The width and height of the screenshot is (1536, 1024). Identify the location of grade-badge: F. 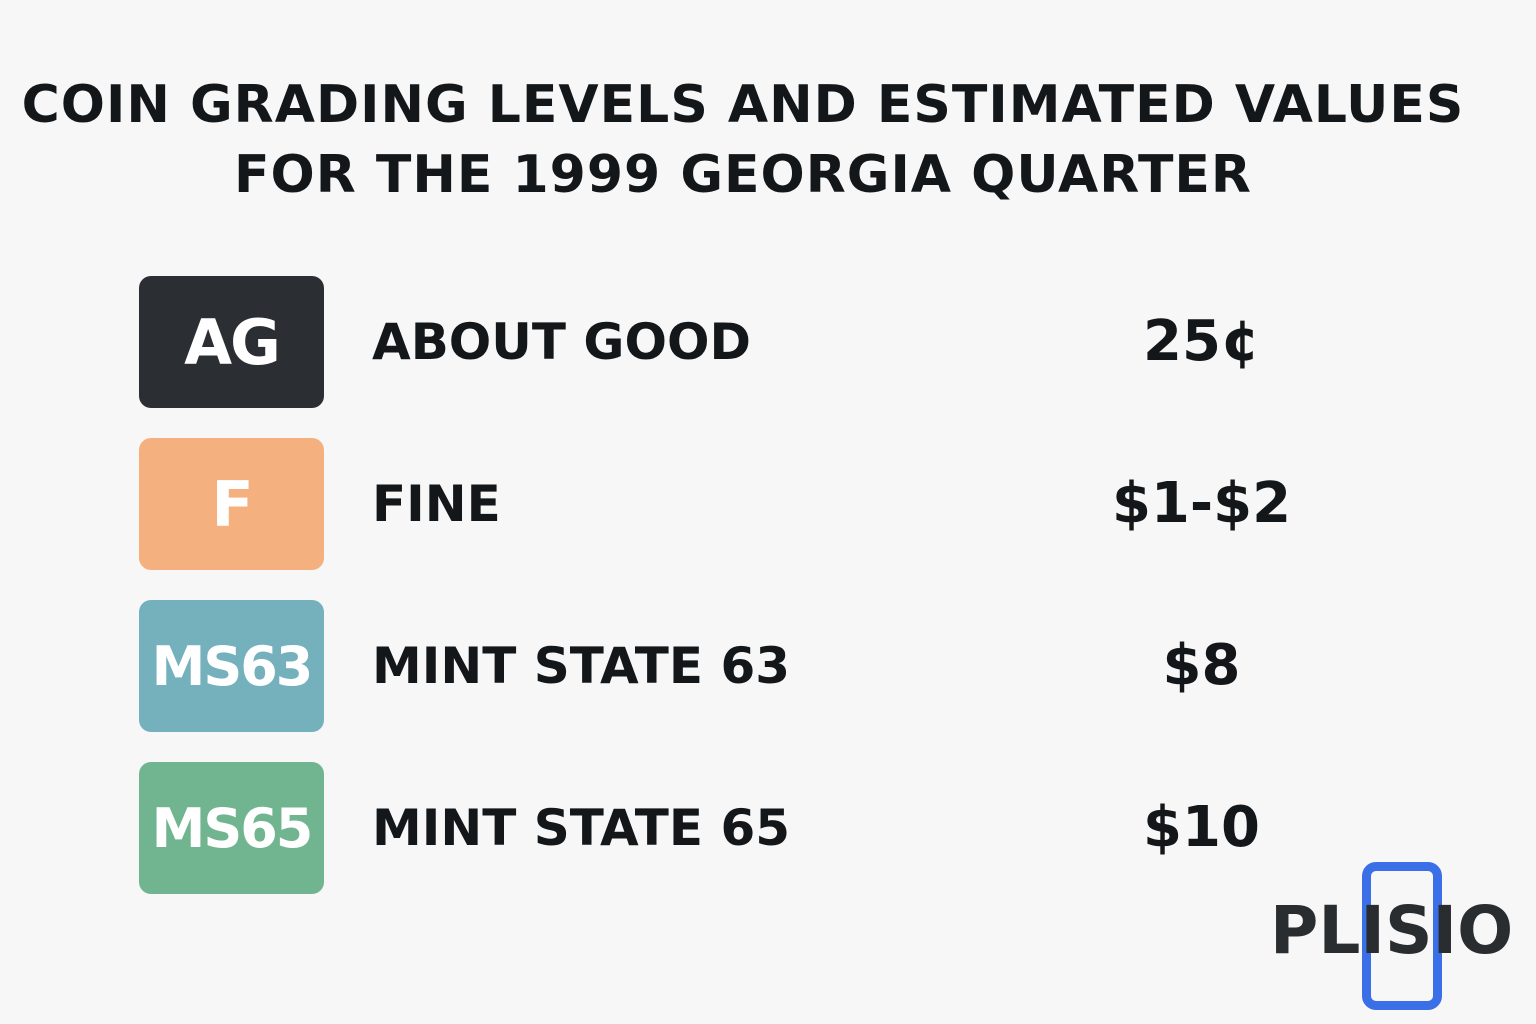
(231, 504).